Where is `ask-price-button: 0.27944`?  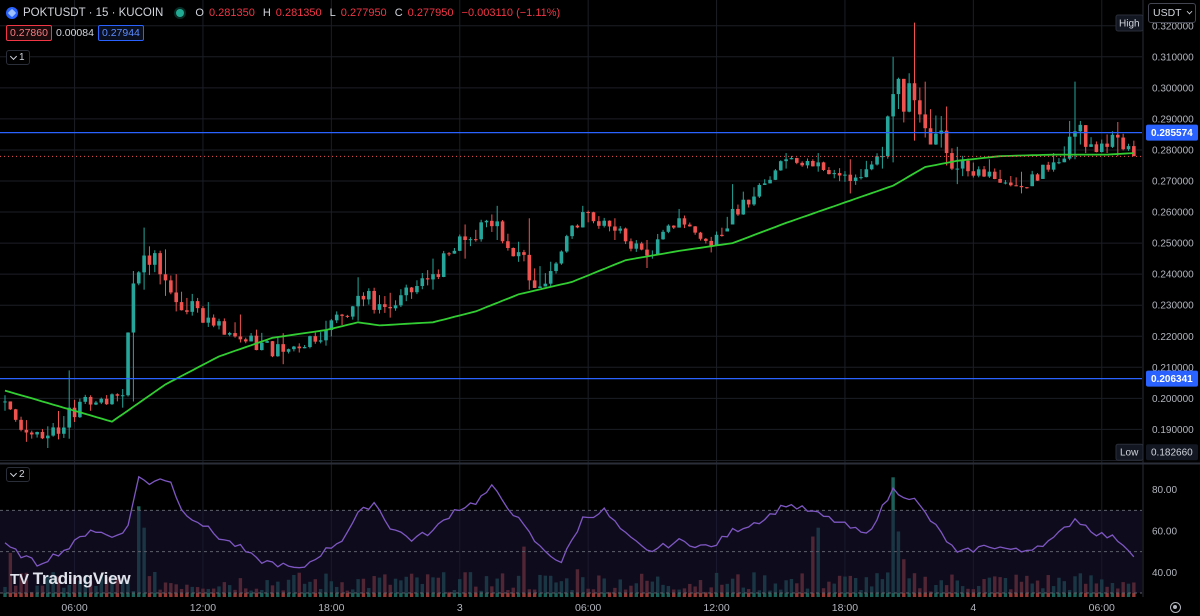 ask-price-button: 0.27944 is located at coordinates (120, 33).